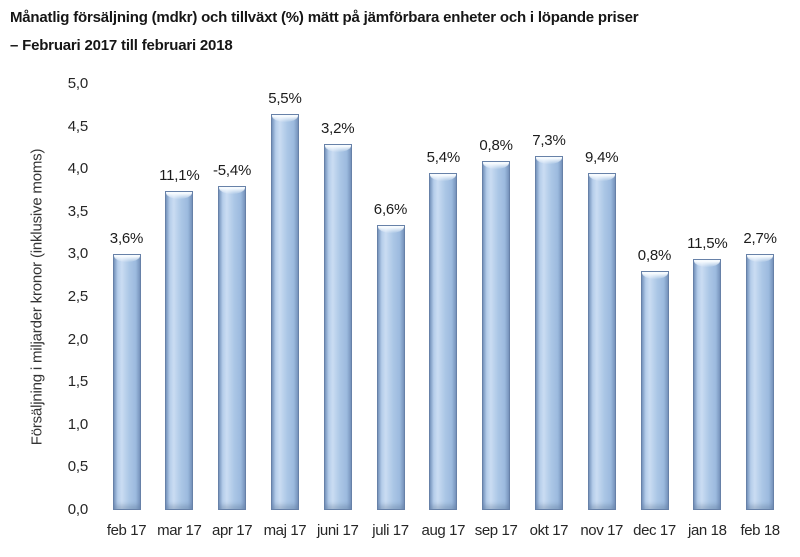  What do you see at coordinates (126, 530) in the screenshot?
I see `x-tick-label: feb 17` at bounding box center [126, 530].